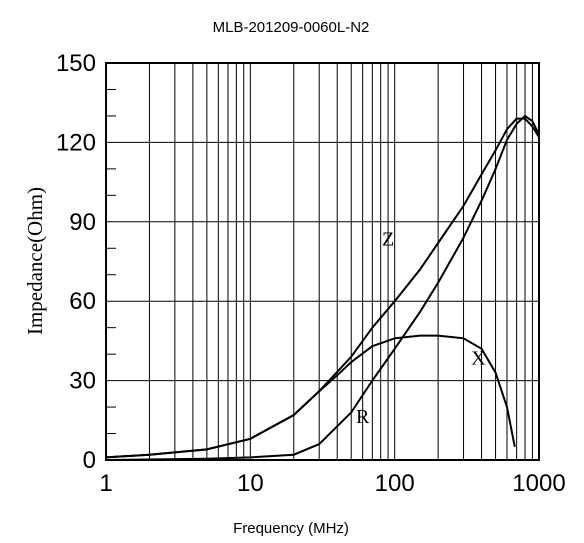 Image resolution: width=584 pixels, height=543 pixels. Describe the element at coordinates (35, 261) in the screenshot. I see `y-axis-label: Impedance(Ohm)` at that location.